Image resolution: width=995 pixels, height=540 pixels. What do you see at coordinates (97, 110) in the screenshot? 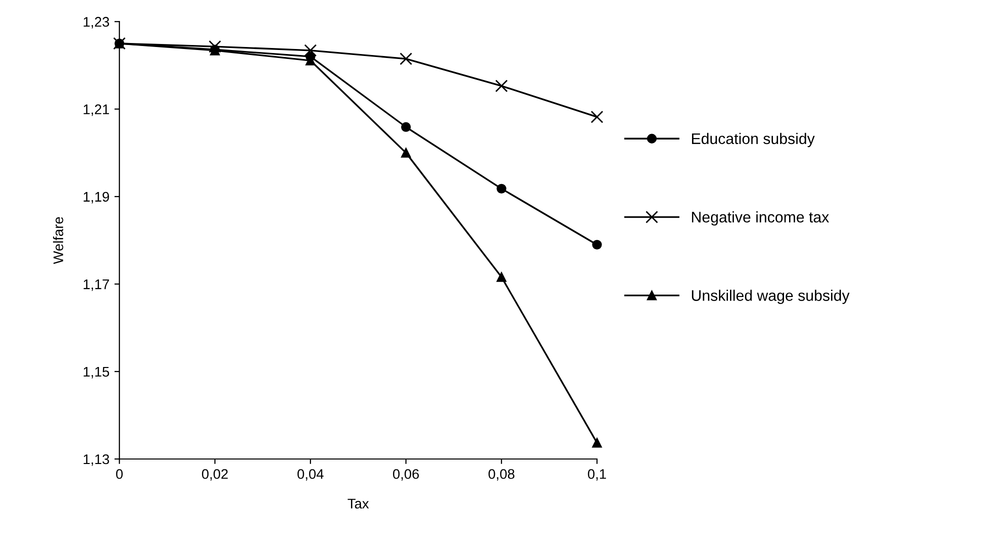
I see `y-tick-label: 1,21` at bounding box center [97, 110].